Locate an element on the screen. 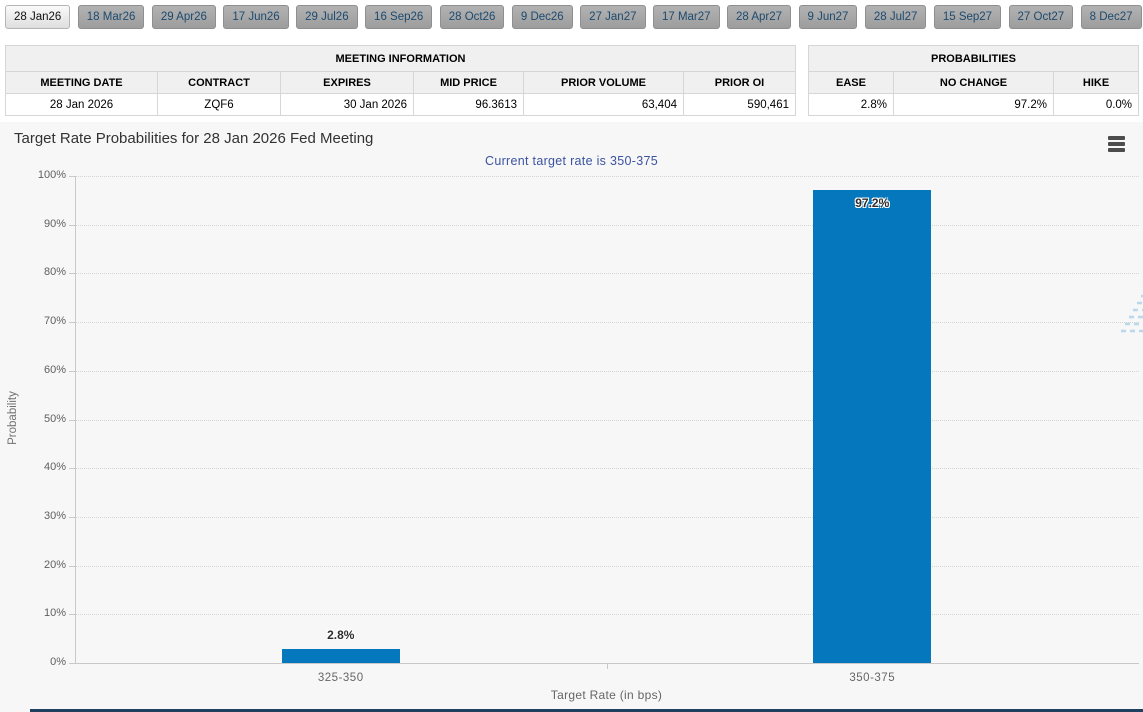 The image size is (1143, 712). table-cell: 28 Jan 2026 is located at coordinates (81, 104).